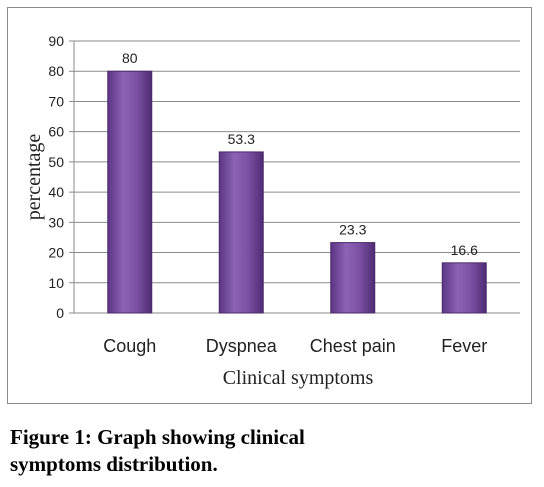 Image resolution: width=544 pixels, height=487 pixels. I want to click on y-tick-label: 80, so click(56, 71).